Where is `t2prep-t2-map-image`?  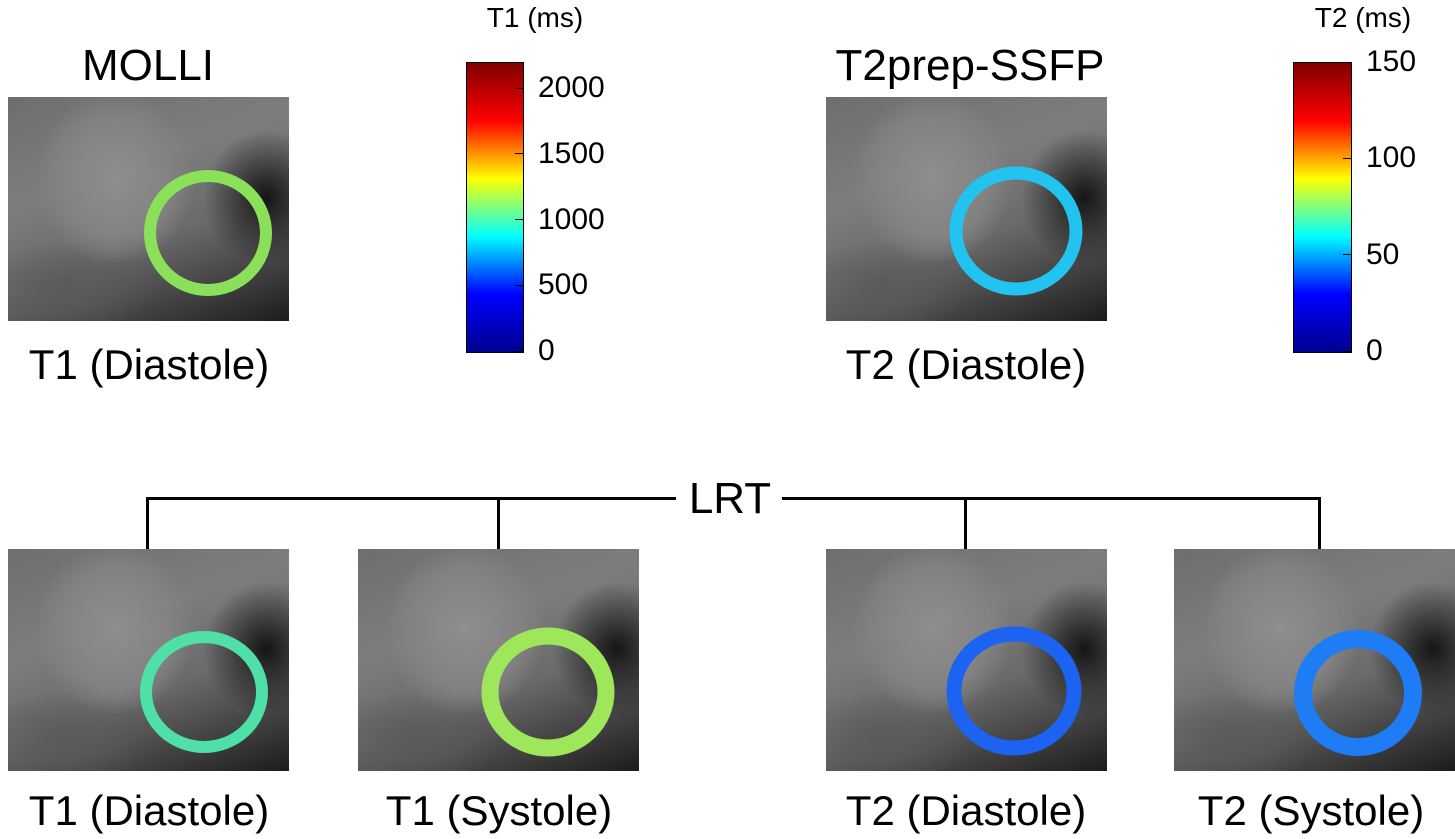
t2prep-t2-map-image is located at coordinates (966, 209).